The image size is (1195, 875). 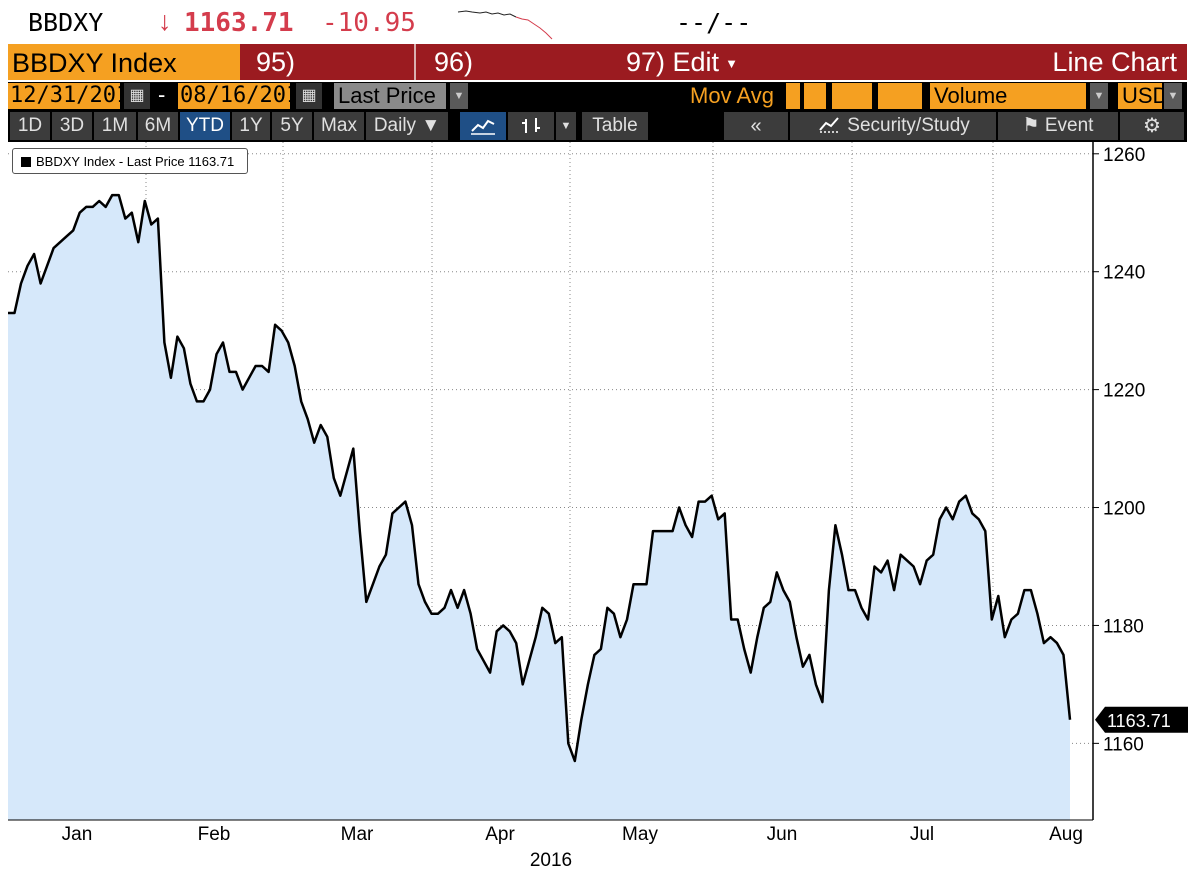 What do you see at coordinates (1066, 834) in the screenshot?
I see `x-tick-label: Aug` at bounding box center [1066, 834].